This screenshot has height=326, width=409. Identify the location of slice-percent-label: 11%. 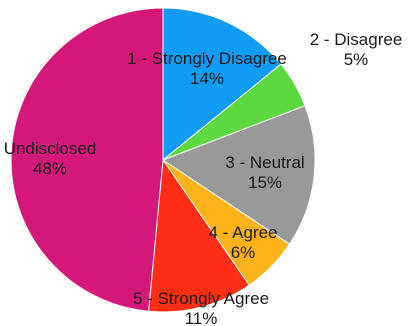
(201, 317).